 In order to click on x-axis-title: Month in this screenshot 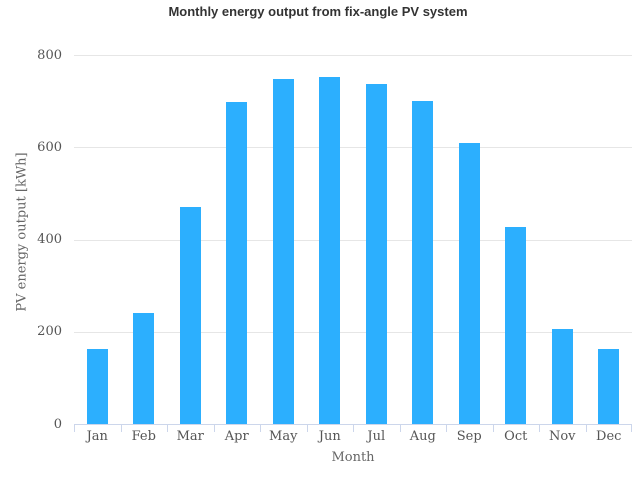, I will do `click(353, 457)`.